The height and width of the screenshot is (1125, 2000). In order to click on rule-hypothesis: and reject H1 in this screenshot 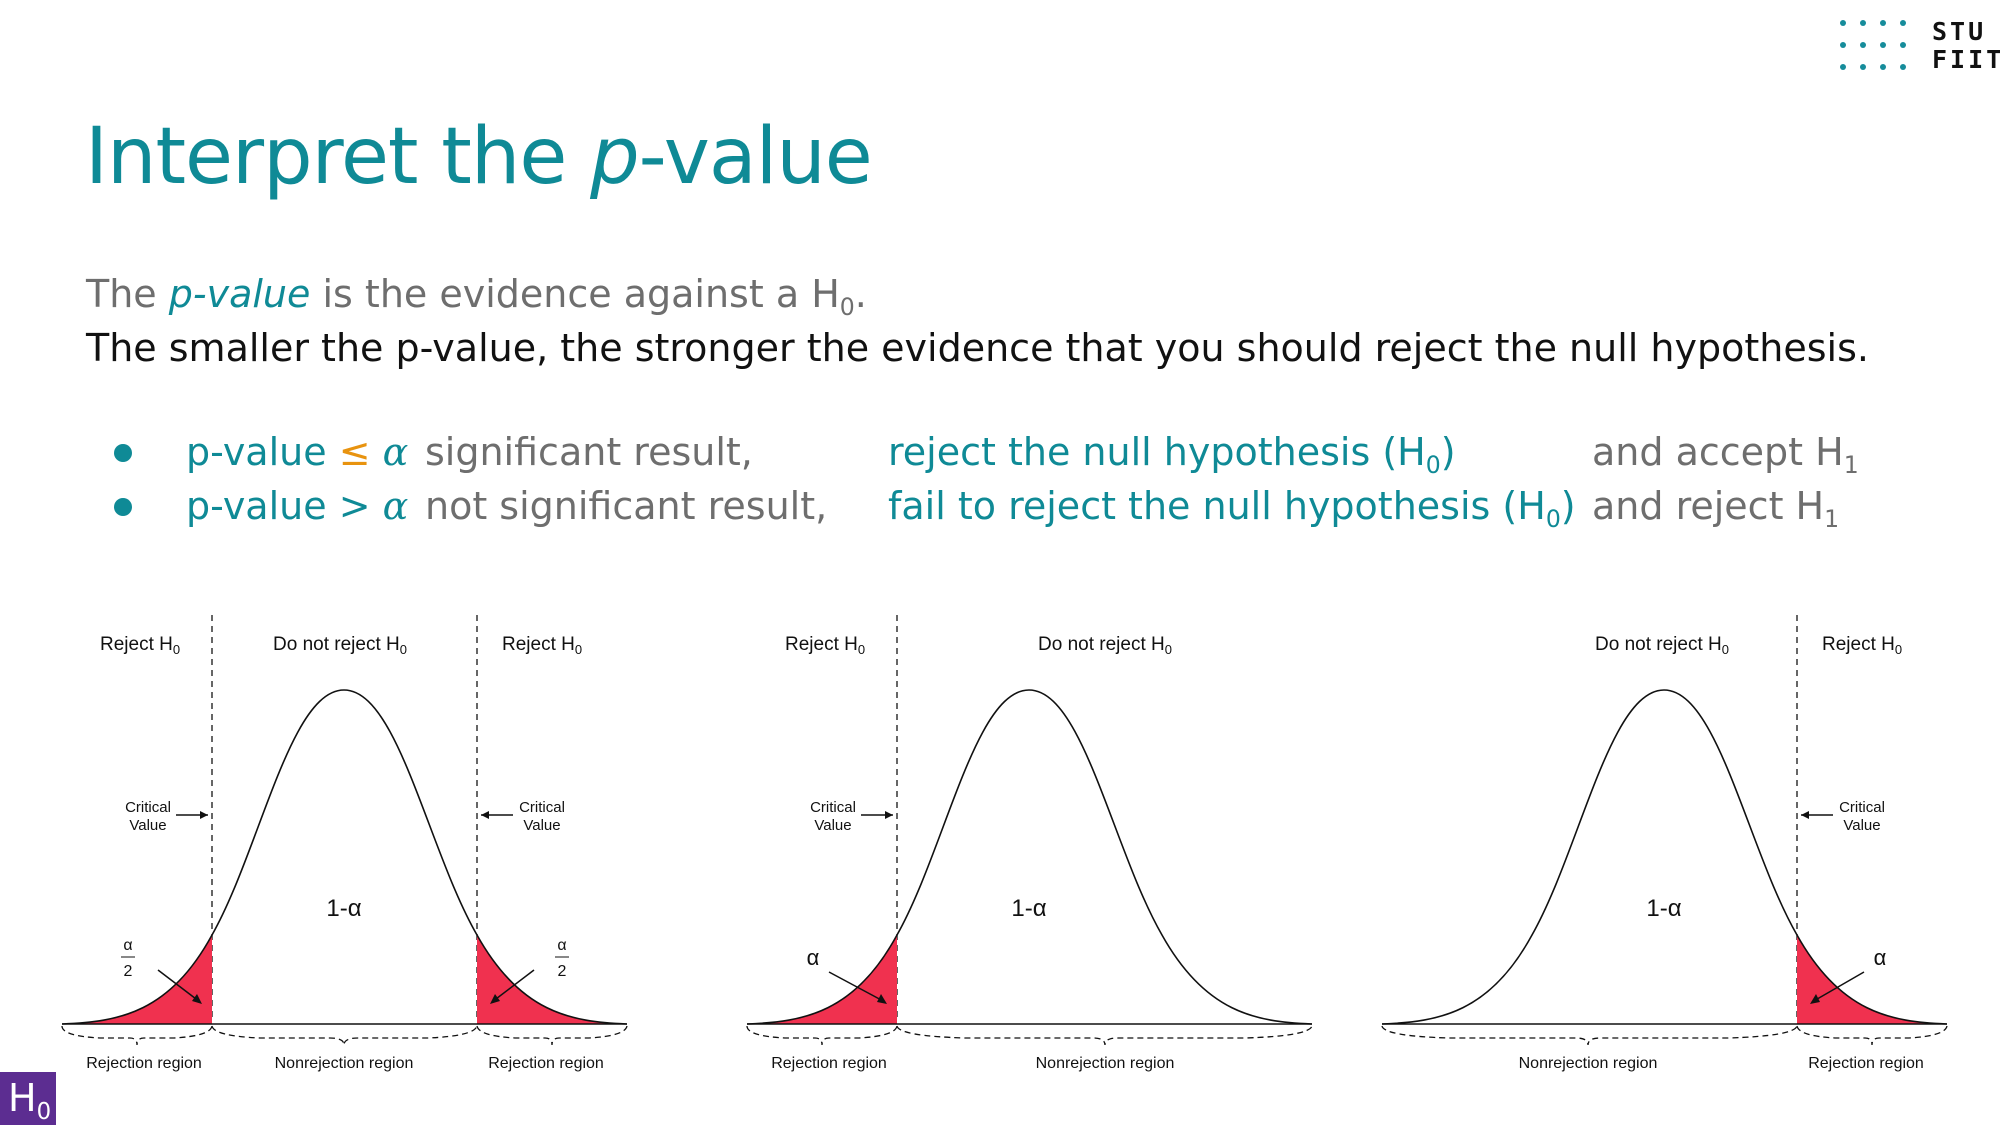, I will do `click(1716, 509)`.